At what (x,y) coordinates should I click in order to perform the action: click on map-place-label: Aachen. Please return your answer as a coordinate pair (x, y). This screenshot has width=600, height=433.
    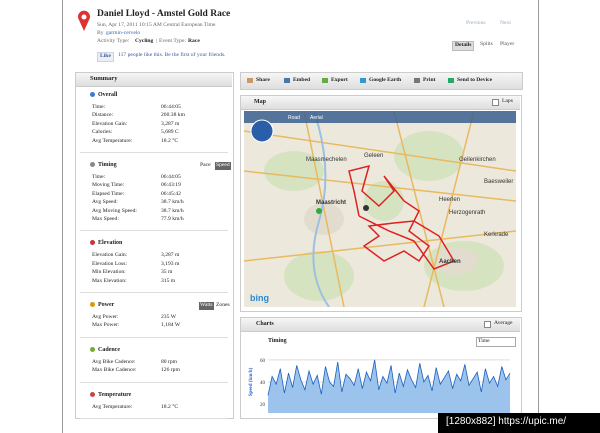
    Looking at the image, I should click on (450, 262).